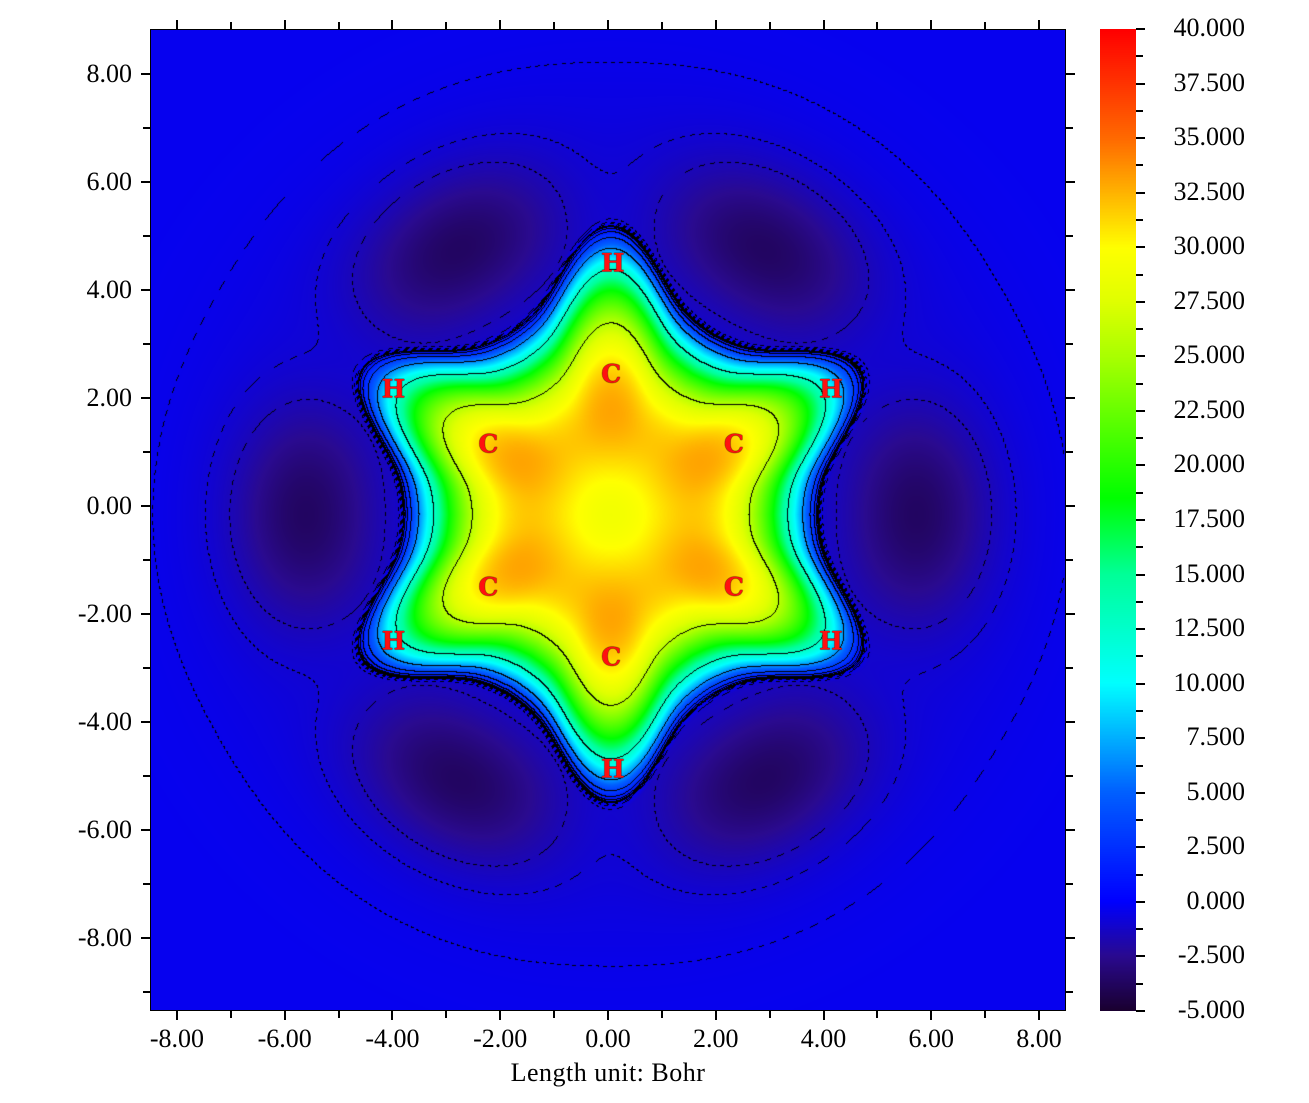 The image size is (1309, 1103). I want to click on colorbar-tick-label: 7.500, so click(1216, 737).